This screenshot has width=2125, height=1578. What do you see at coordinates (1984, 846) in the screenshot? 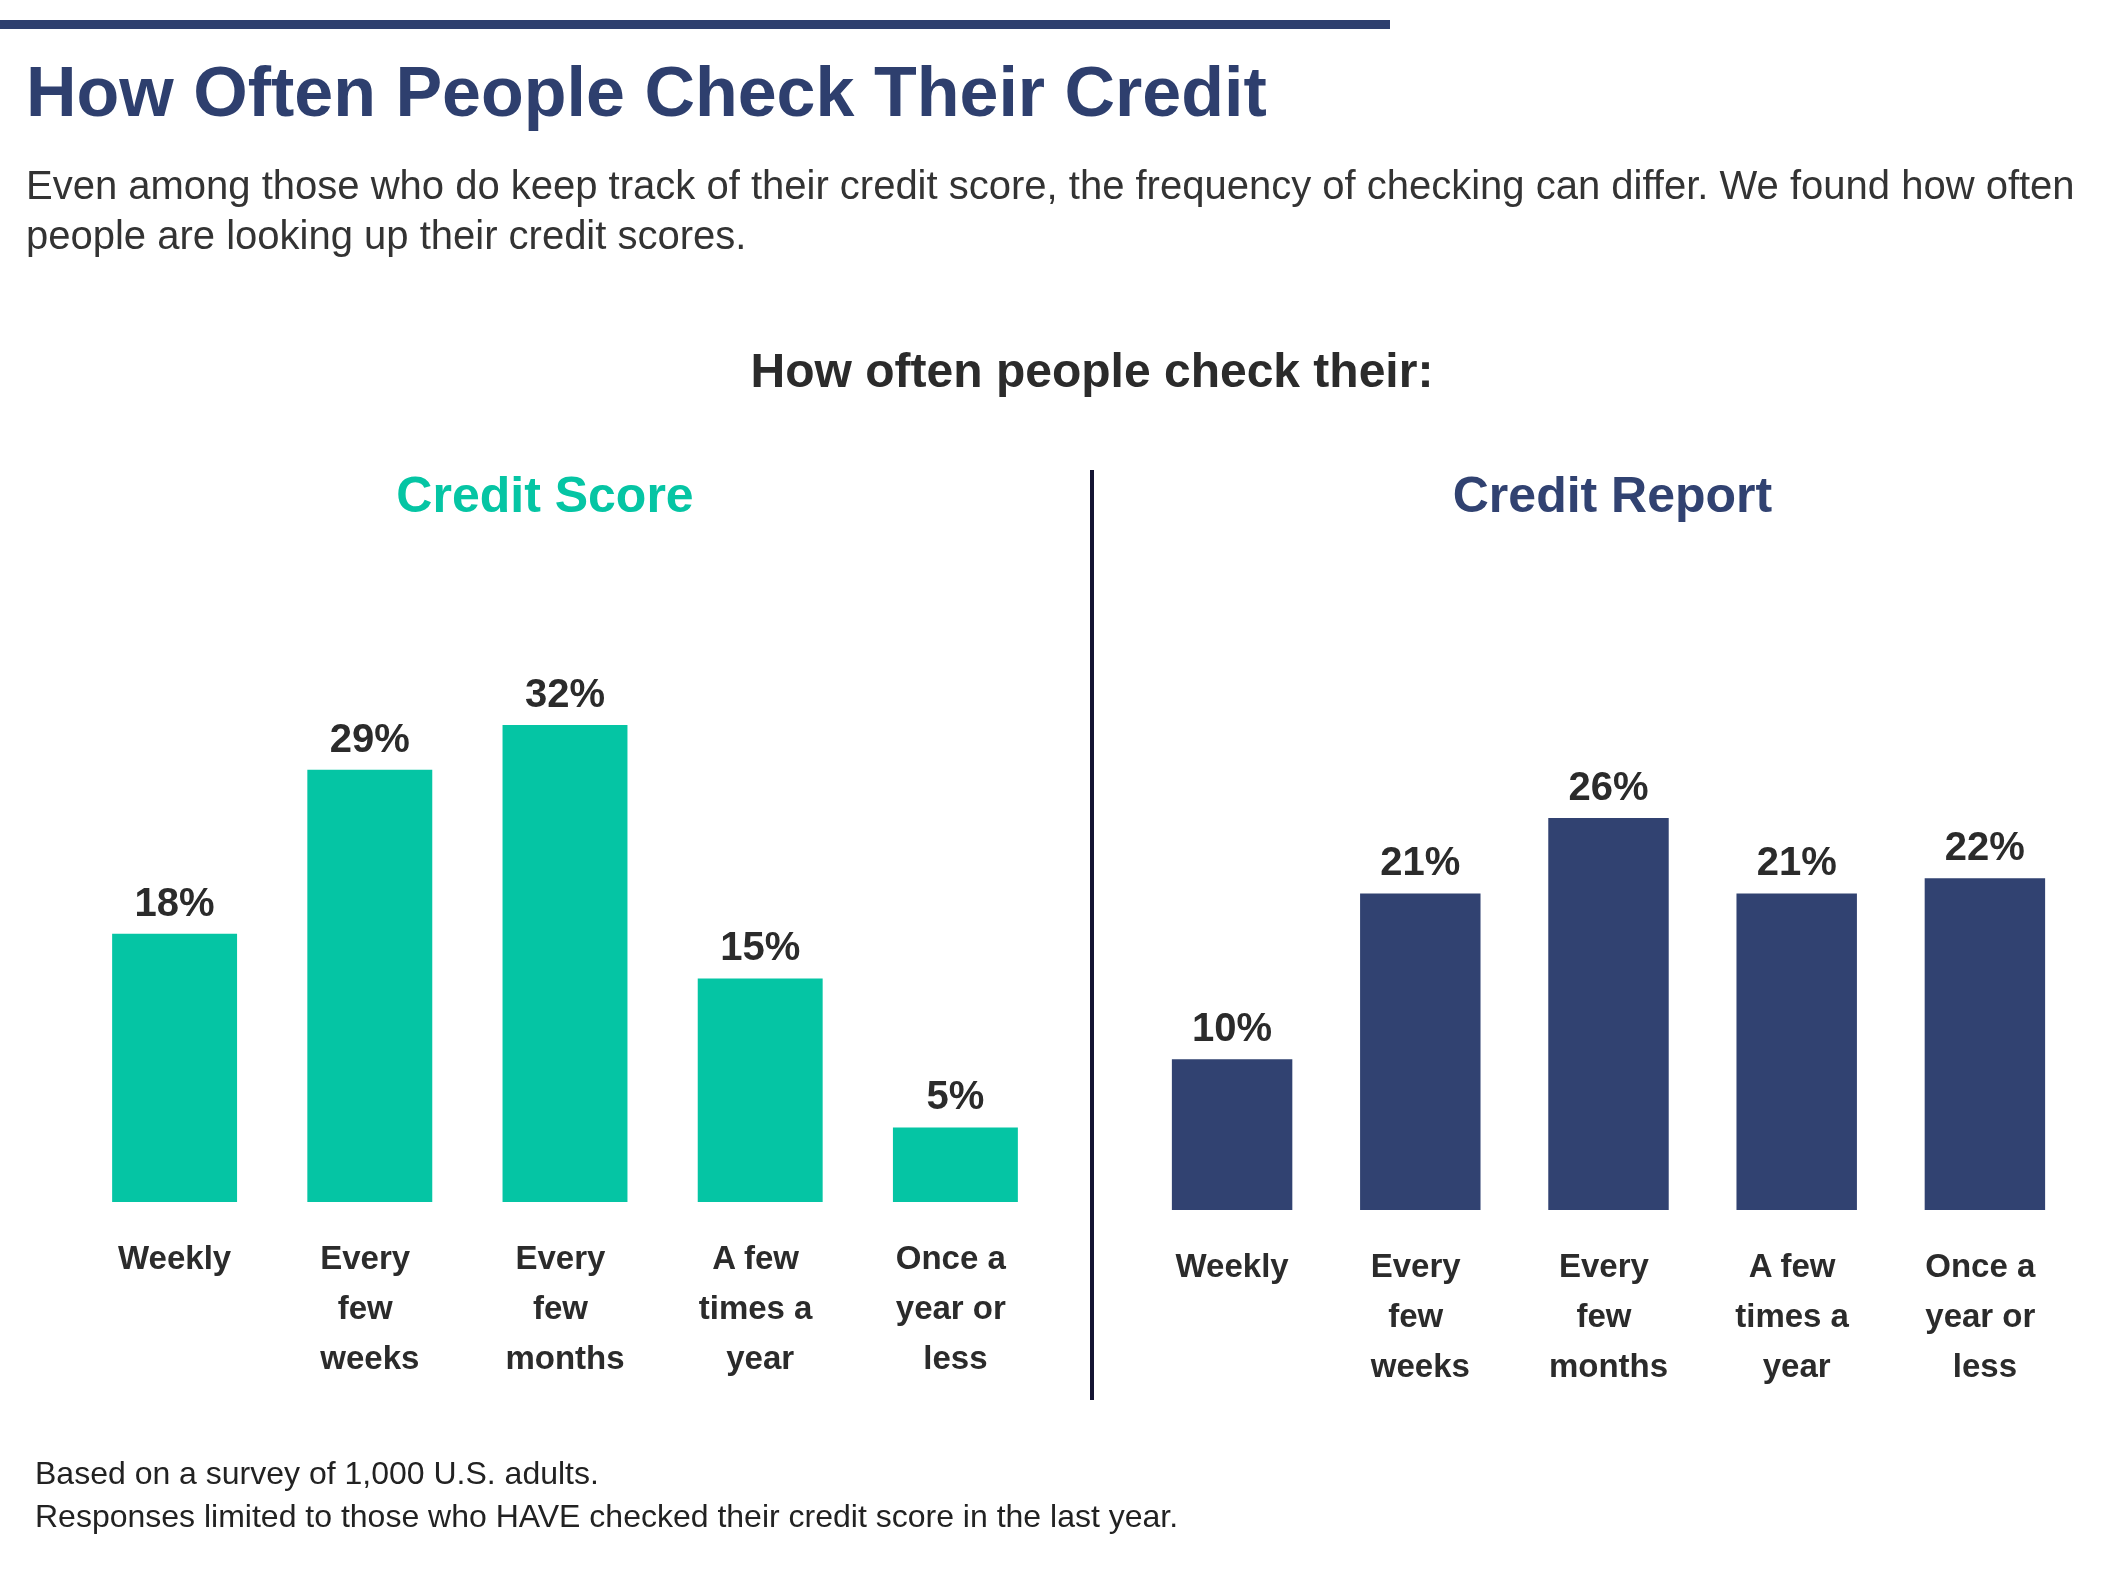
I see `data-label: 22%` at bounding box center [1984, 846].